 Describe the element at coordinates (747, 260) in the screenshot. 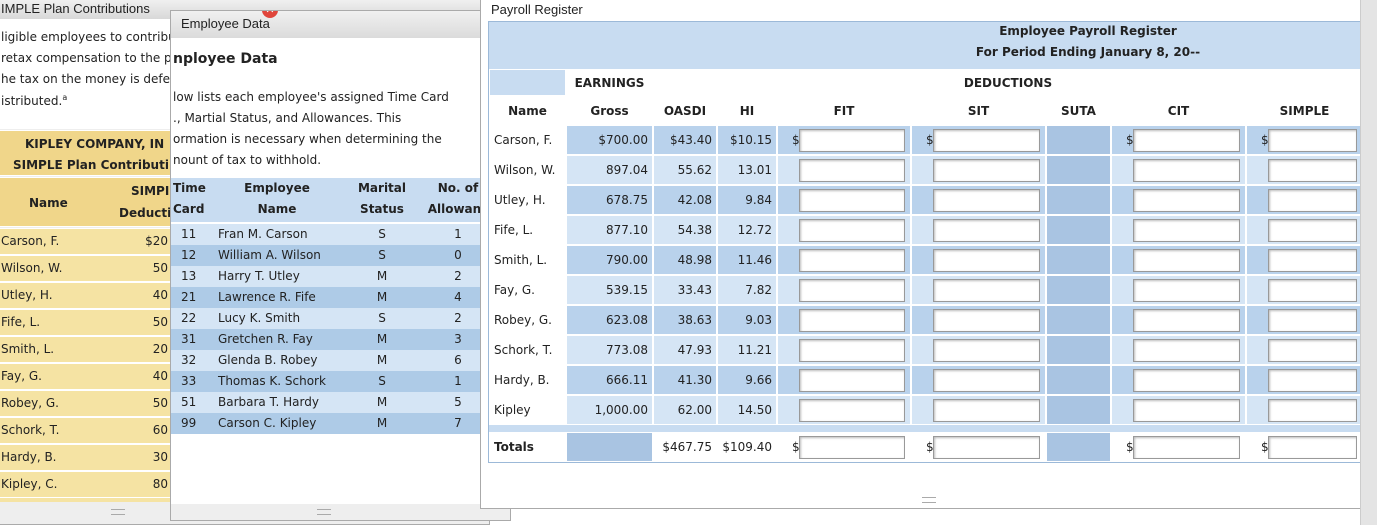

I see `hi: 11.46` at that location.